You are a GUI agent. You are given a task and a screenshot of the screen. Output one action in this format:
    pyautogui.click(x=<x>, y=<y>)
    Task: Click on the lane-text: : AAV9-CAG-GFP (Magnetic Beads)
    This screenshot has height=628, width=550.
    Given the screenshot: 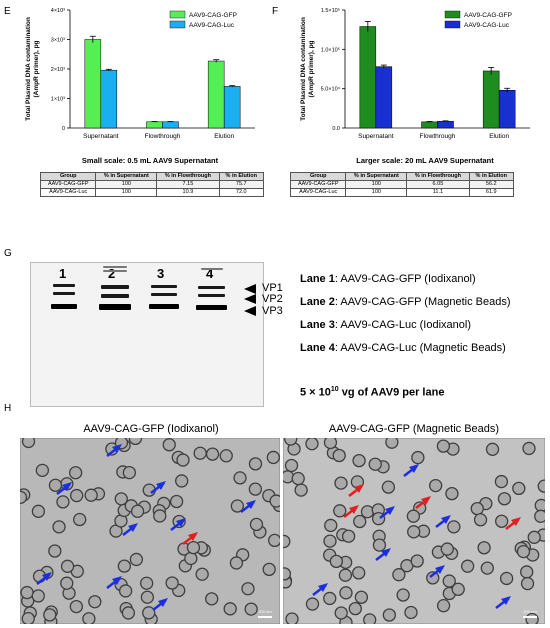 What is the action you would take?
    pyautogui.click(x=422, y=302)
    